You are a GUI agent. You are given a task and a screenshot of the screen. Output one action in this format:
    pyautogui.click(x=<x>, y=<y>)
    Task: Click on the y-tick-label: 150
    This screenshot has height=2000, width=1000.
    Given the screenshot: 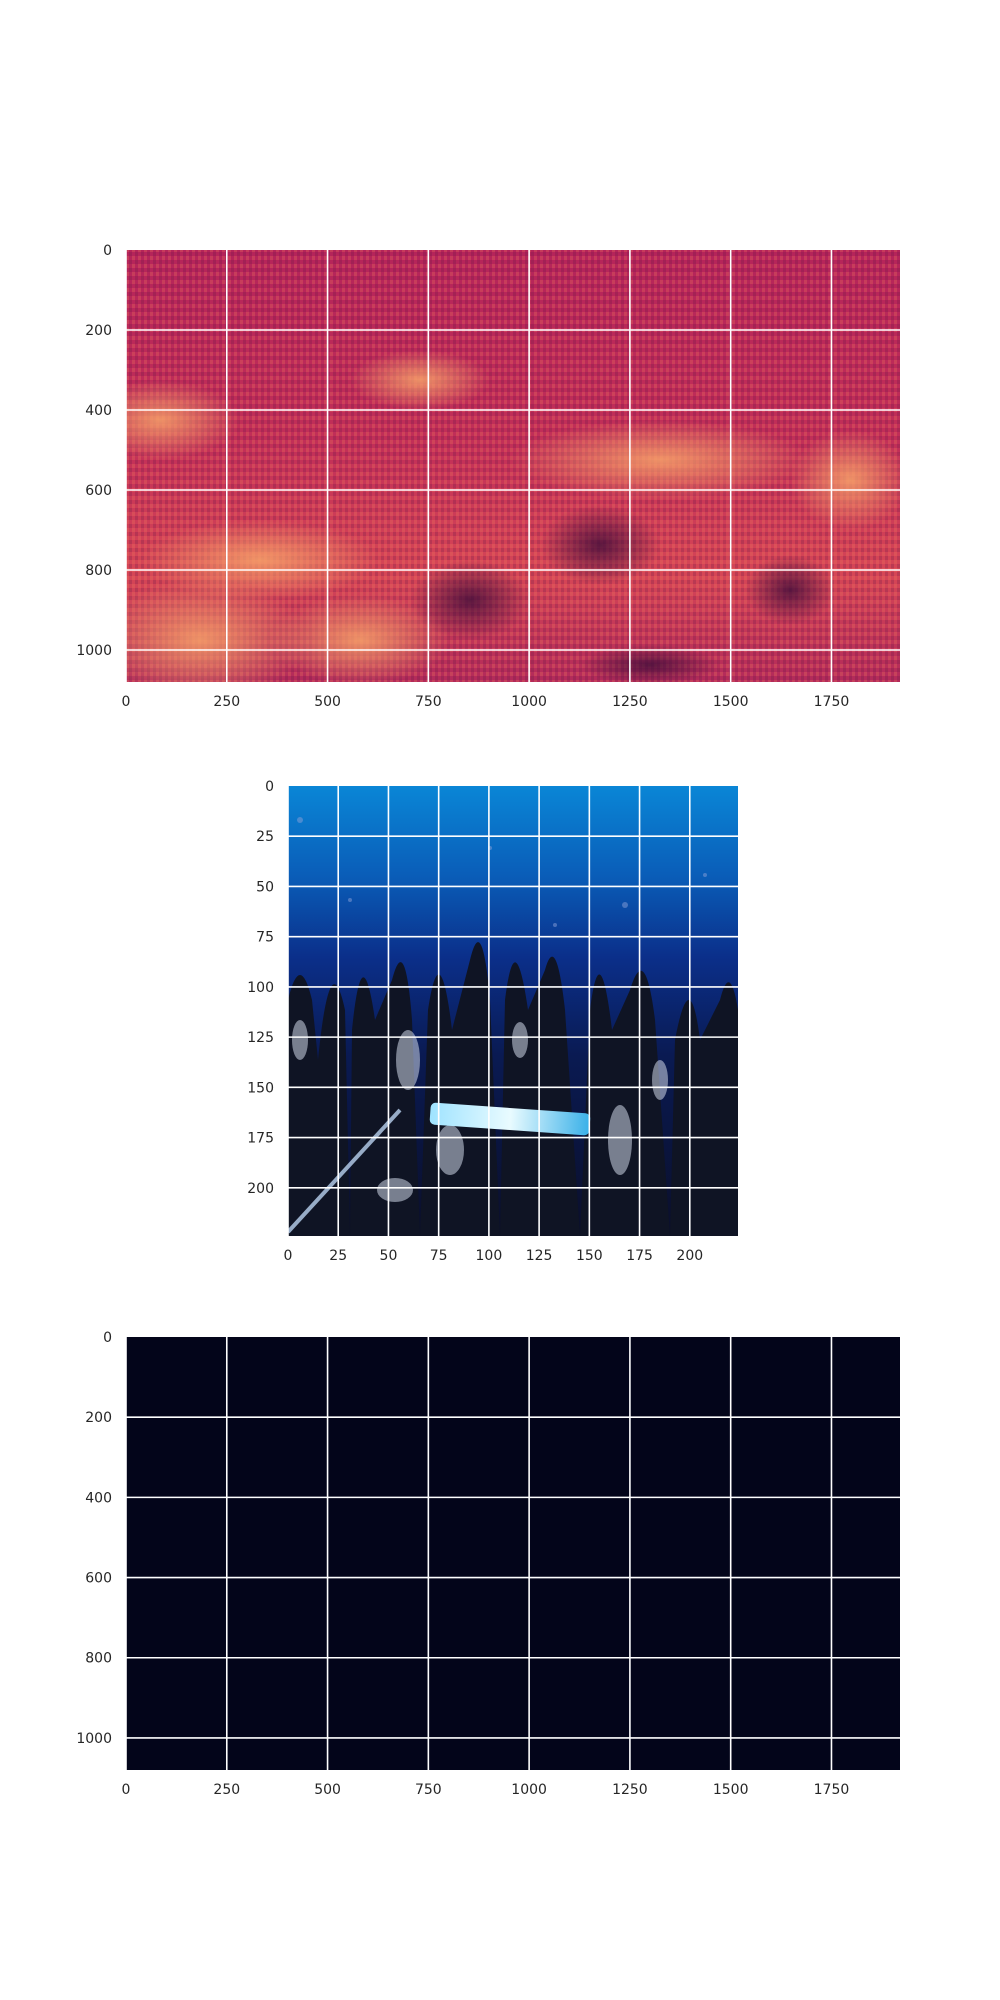 What is the action you would take?
    pyautogui.click(x=260, y=1088)
    